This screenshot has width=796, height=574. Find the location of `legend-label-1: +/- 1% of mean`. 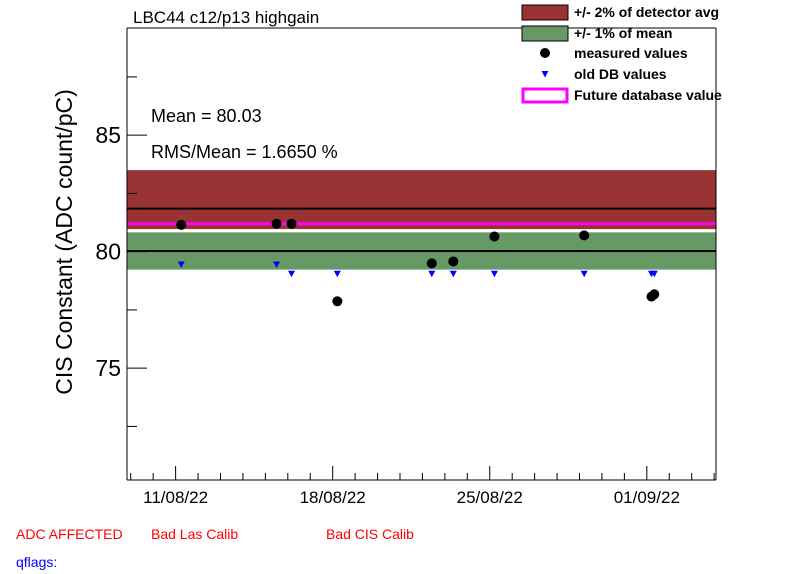

legend-label-1: +/- 1% of mean is located at coordinates (623, 33).